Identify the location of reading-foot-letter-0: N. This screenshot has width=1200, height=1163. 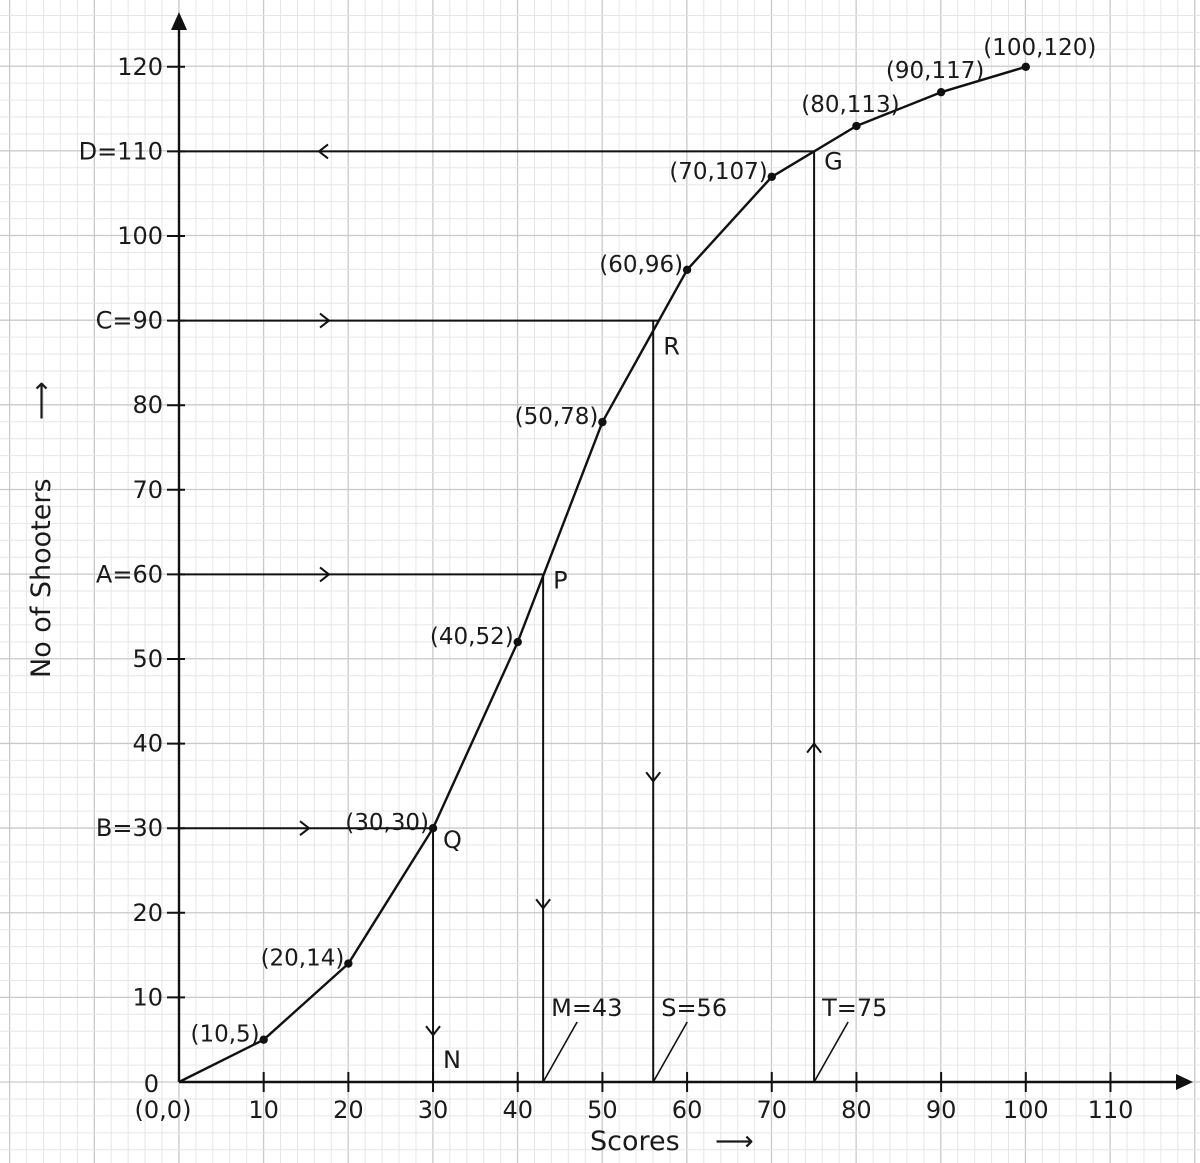
(452, 1060).